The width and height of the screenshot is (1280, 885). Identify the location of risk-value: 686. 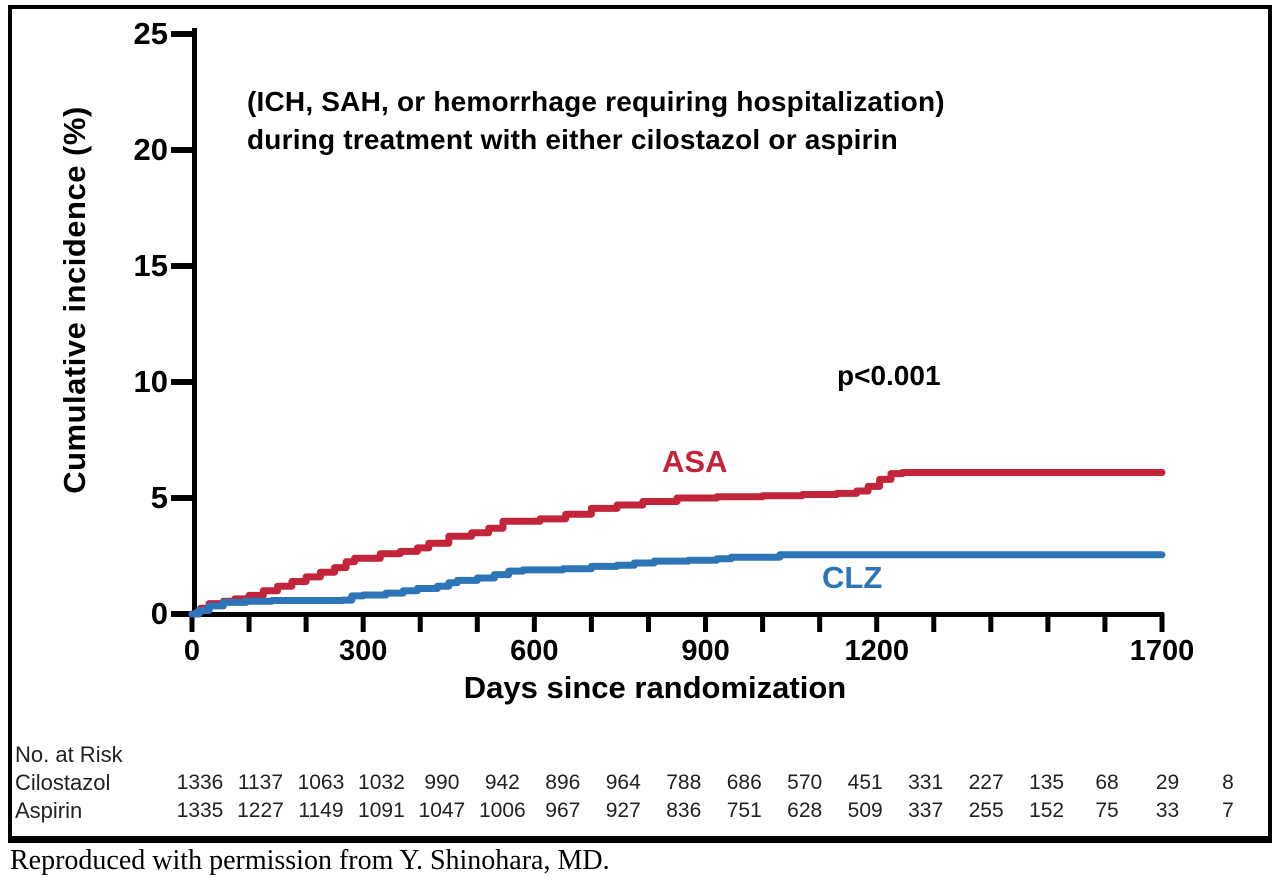
(744, 782).